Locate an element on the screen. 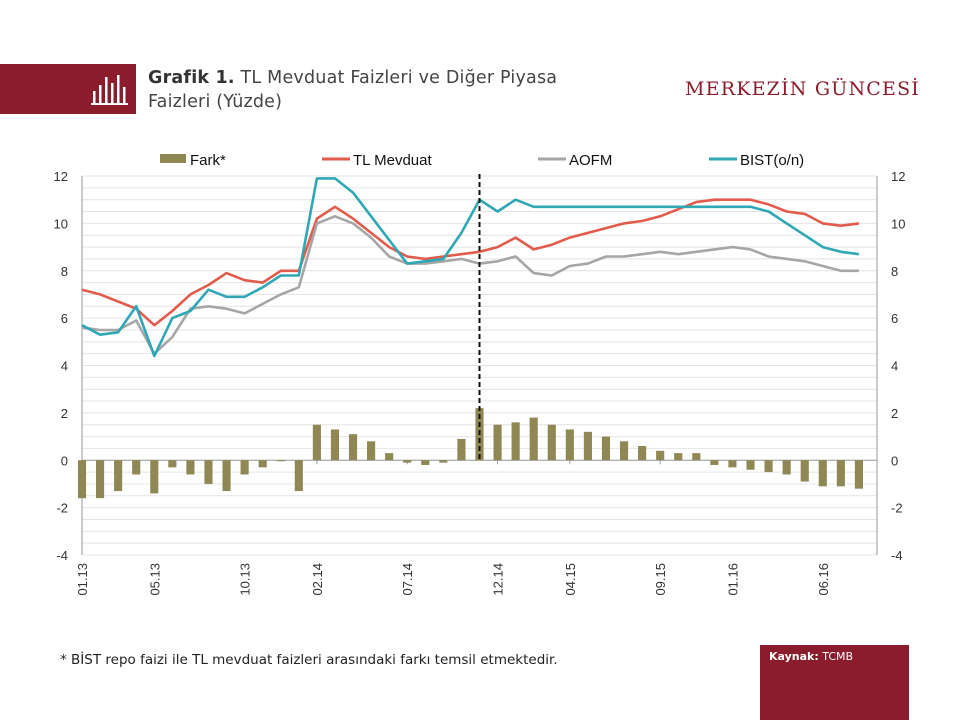  y2-tick-label: -4 is located at coordinates (897, 555).